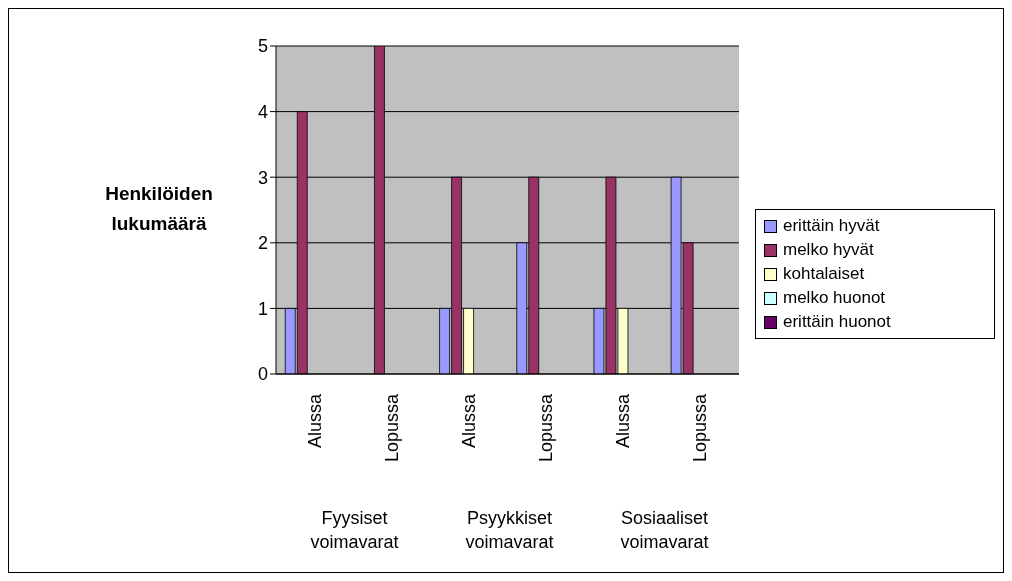 This screenshot has width=1012, height=581. I want to click on legend-label: erittäin huonot, so click(837, 322).